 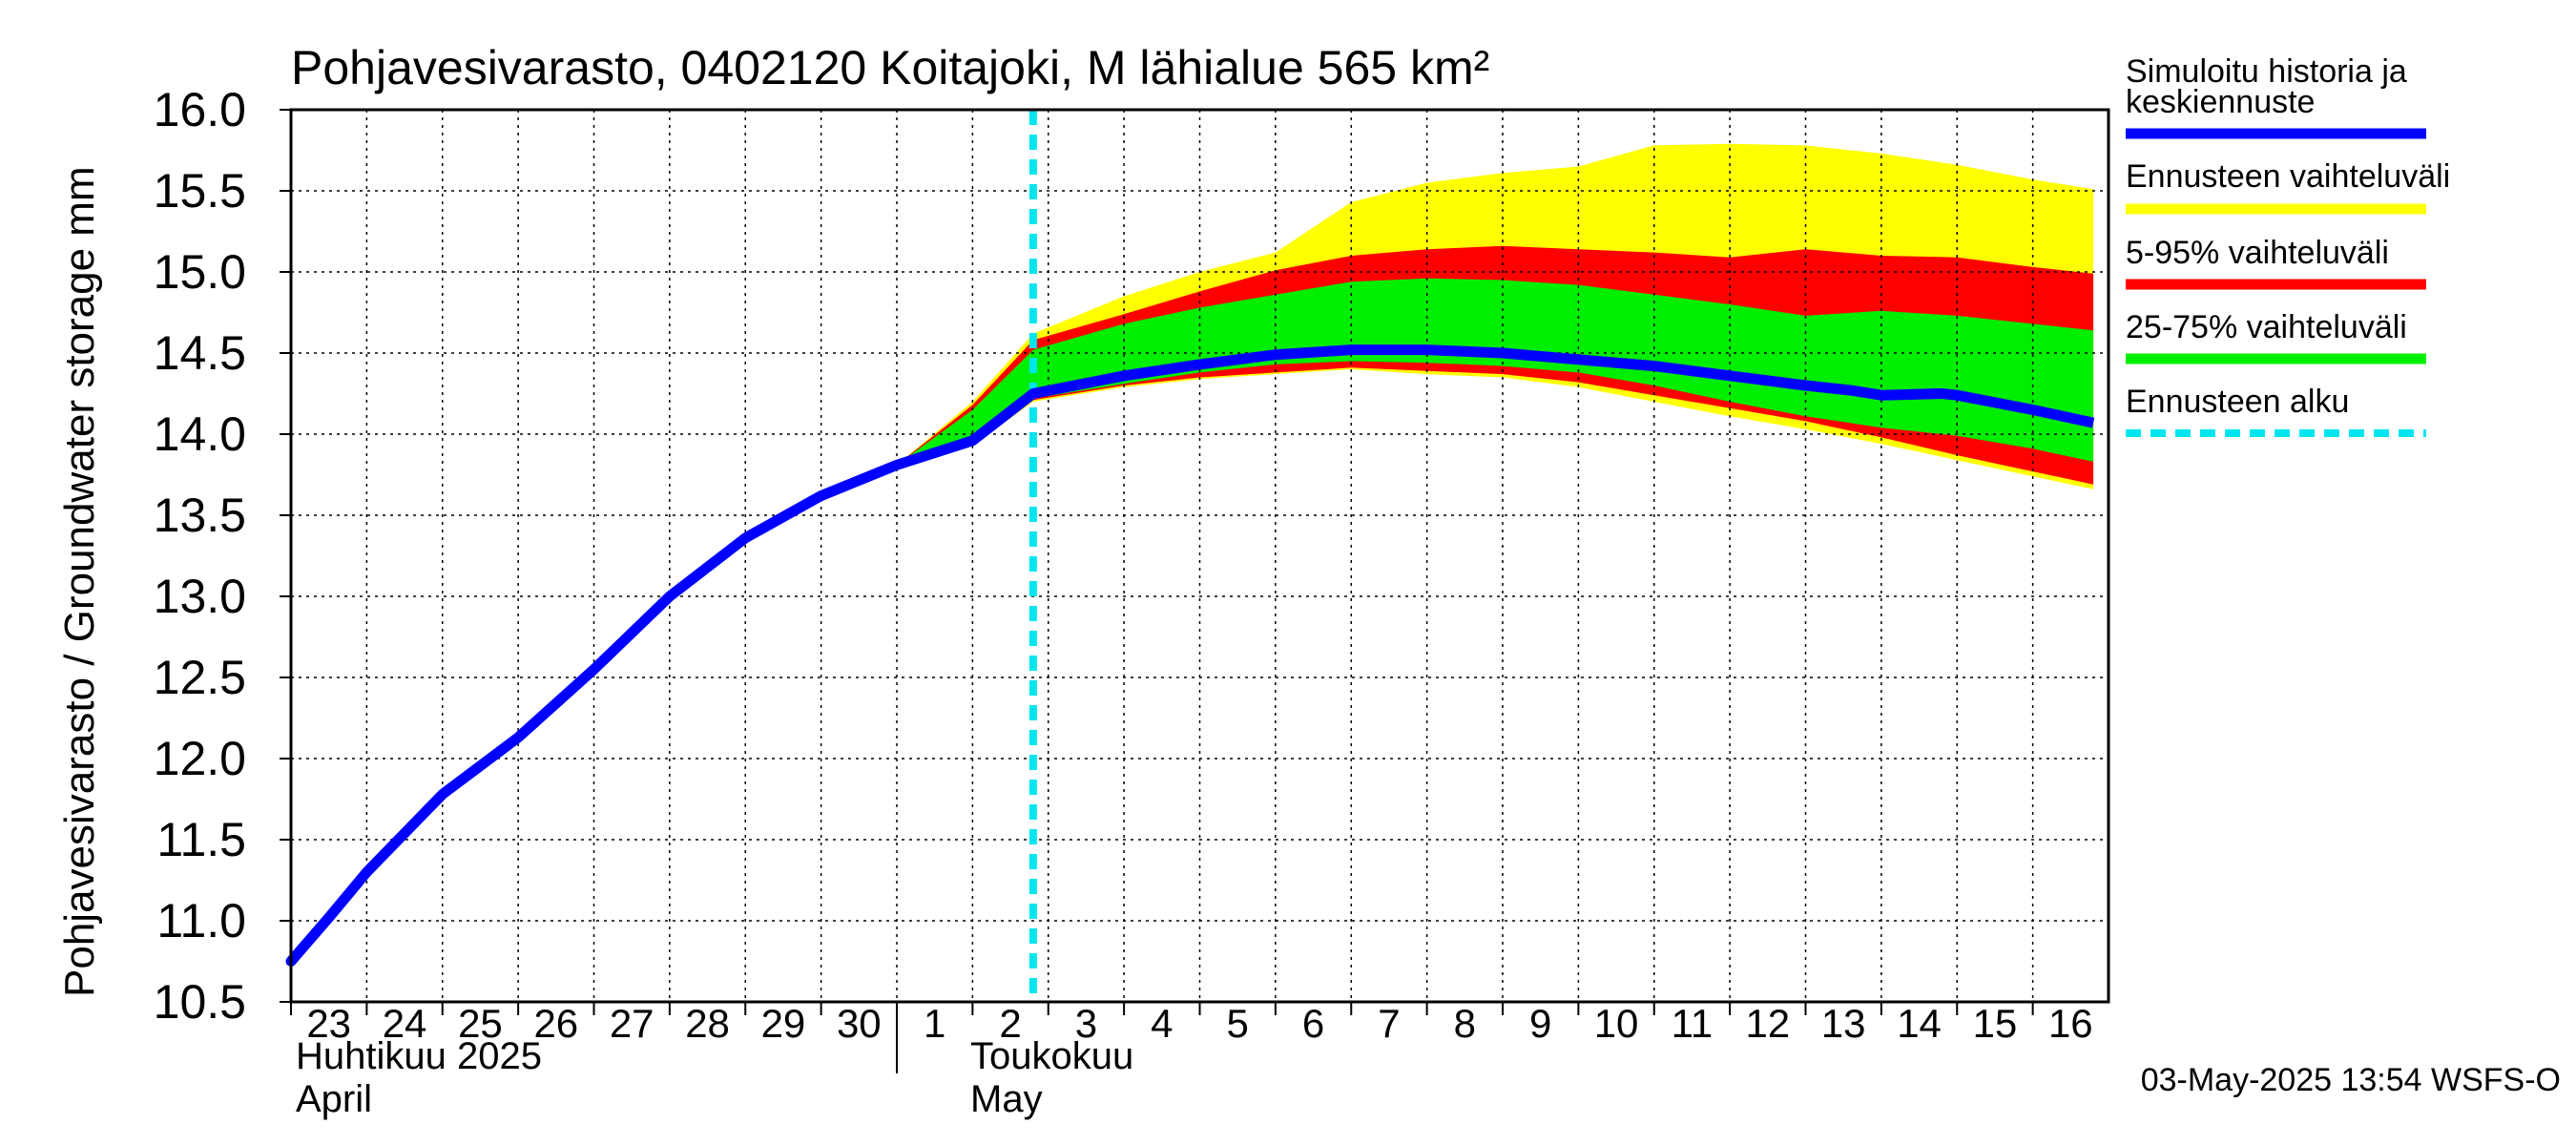 I want to click on x-tick-label: 25, so click(x=480, y=1023).